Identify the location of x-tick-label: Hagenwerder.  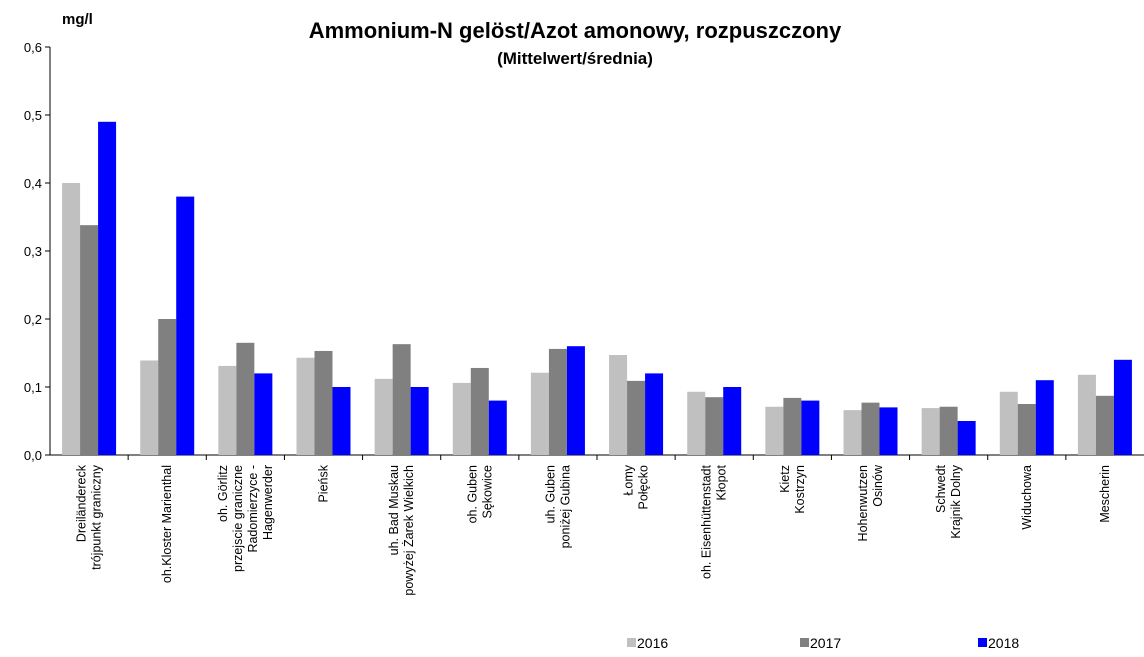
(268, 502).